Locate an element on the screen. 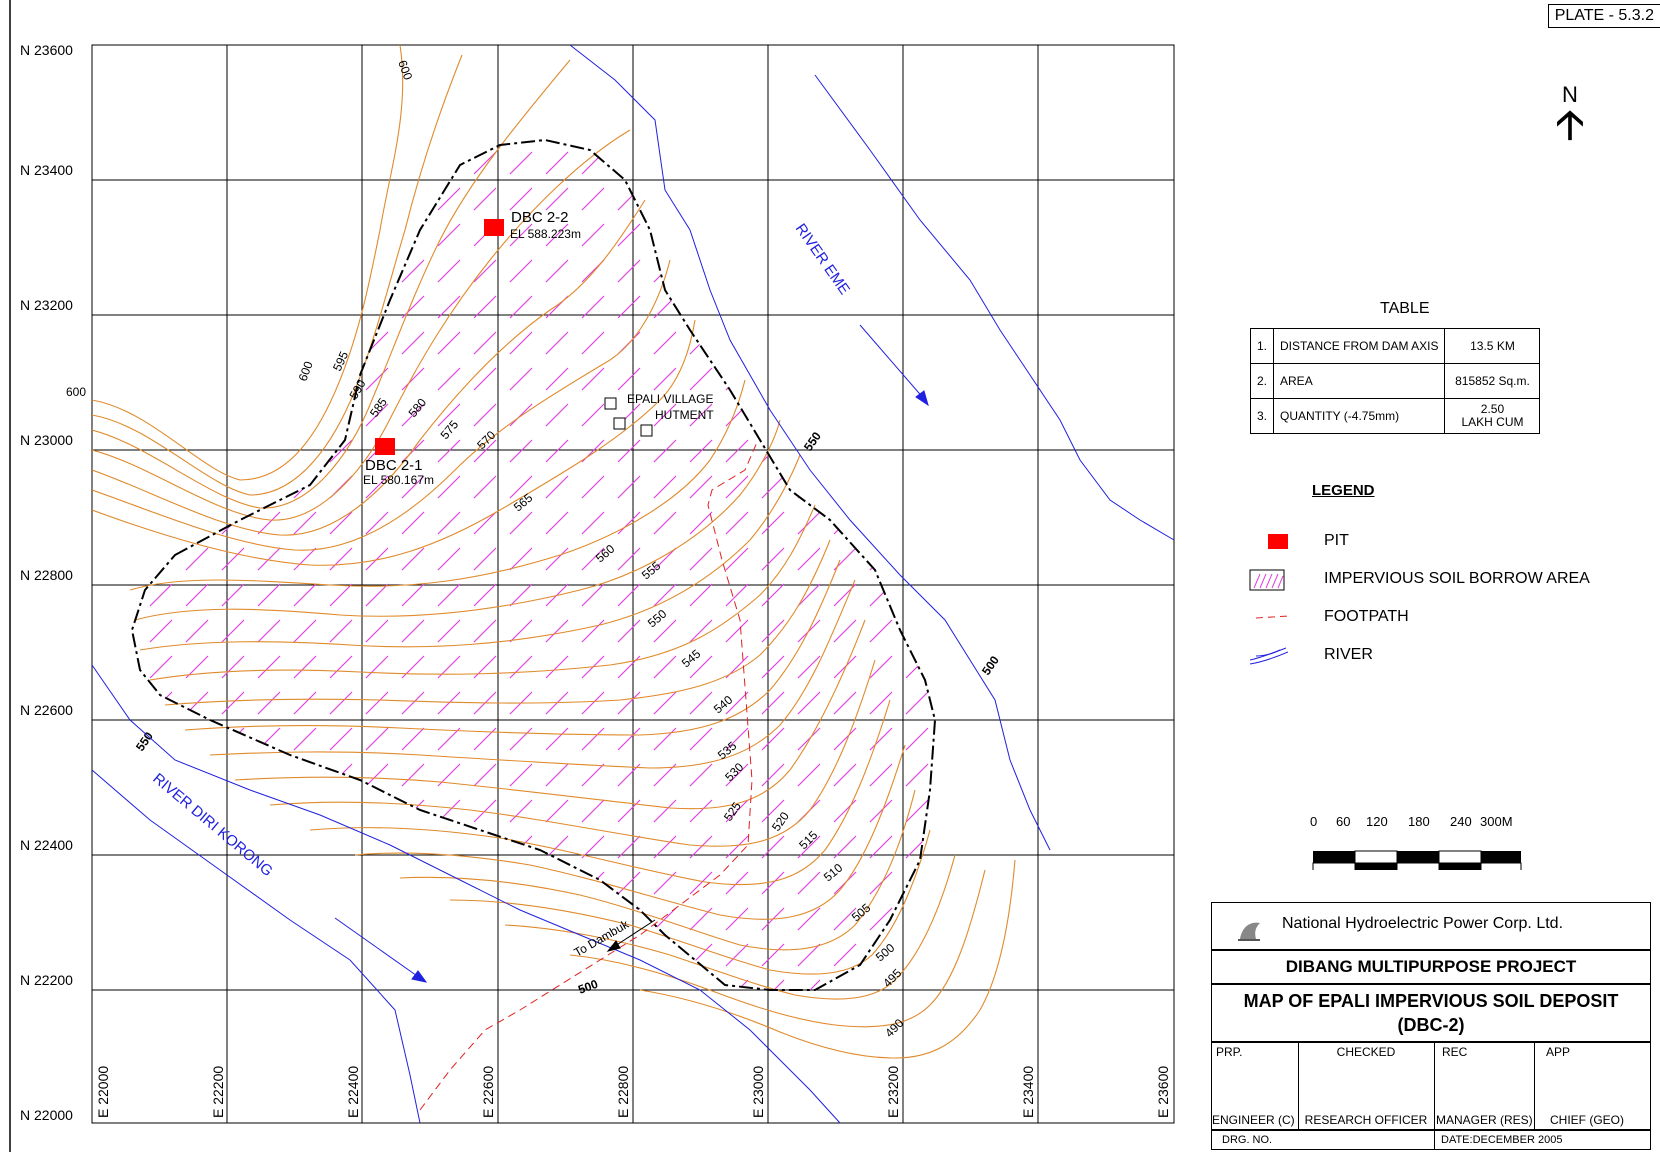 The height and width of the screenshot is (1152, 1660). pit-dbc-2-1-elevation: EL 580.167m is located at coordinates (398, 480).